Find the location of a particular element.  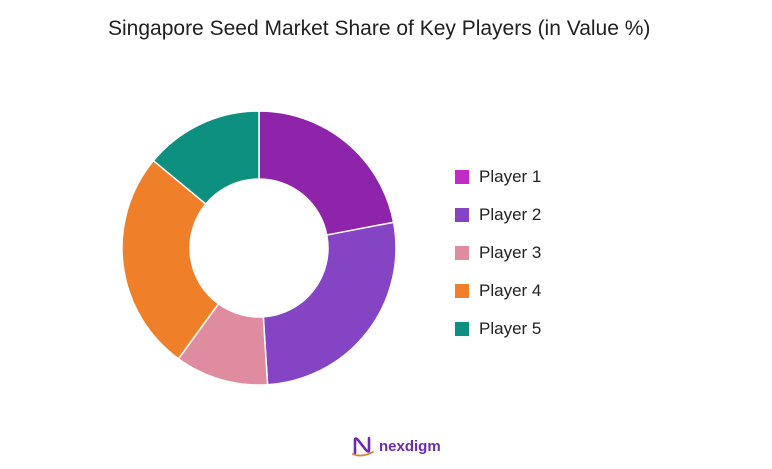

legend-item-4: Player 4 is located at coordinates (498, 291).